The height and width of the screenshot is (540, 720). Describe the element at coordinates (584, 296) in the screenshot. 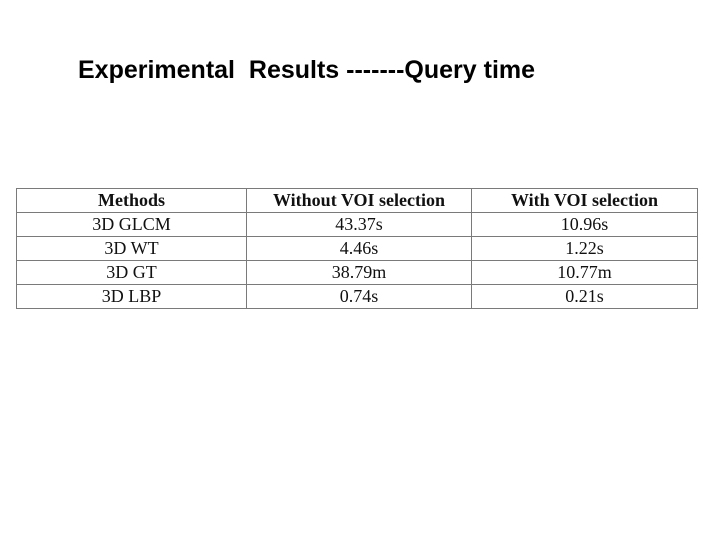

I see `with-voi-cell: 0.21s` at that location.